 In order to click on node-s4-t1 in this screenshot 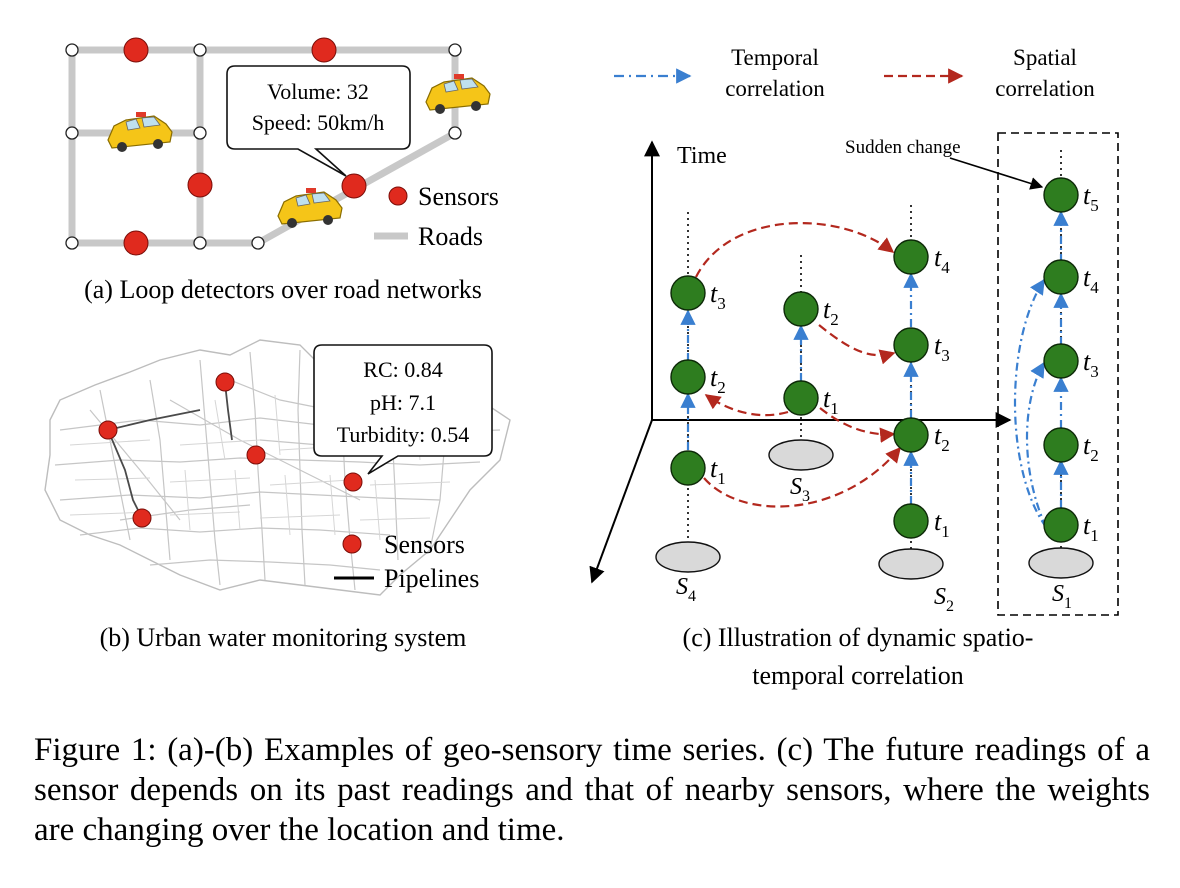, I will do `click(688, 468)`.